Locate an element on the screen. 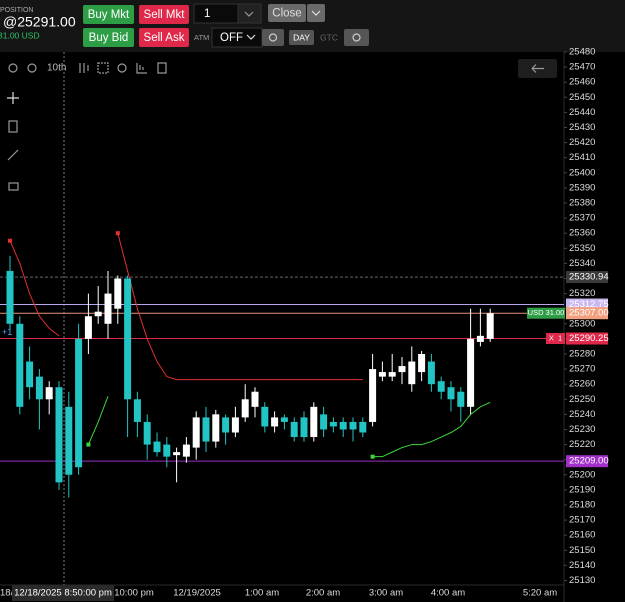 Image resolution: width=625 pixels, height=602 pixels. line-tool is located at coordinates (13, 155).